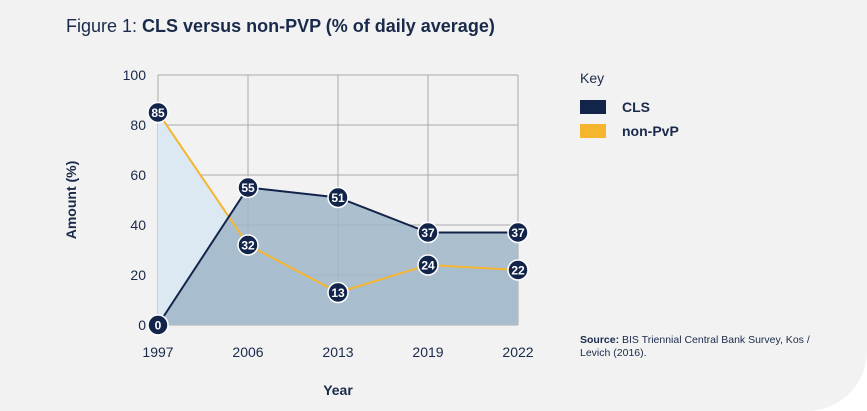 The height and width of the screenshot is (411, 867). What do you see at coordinates (318, 26) in the screenshot?
I see `figure-title: CLS versus non-PVP (% of daily average)` at bounding box center [318, 26].